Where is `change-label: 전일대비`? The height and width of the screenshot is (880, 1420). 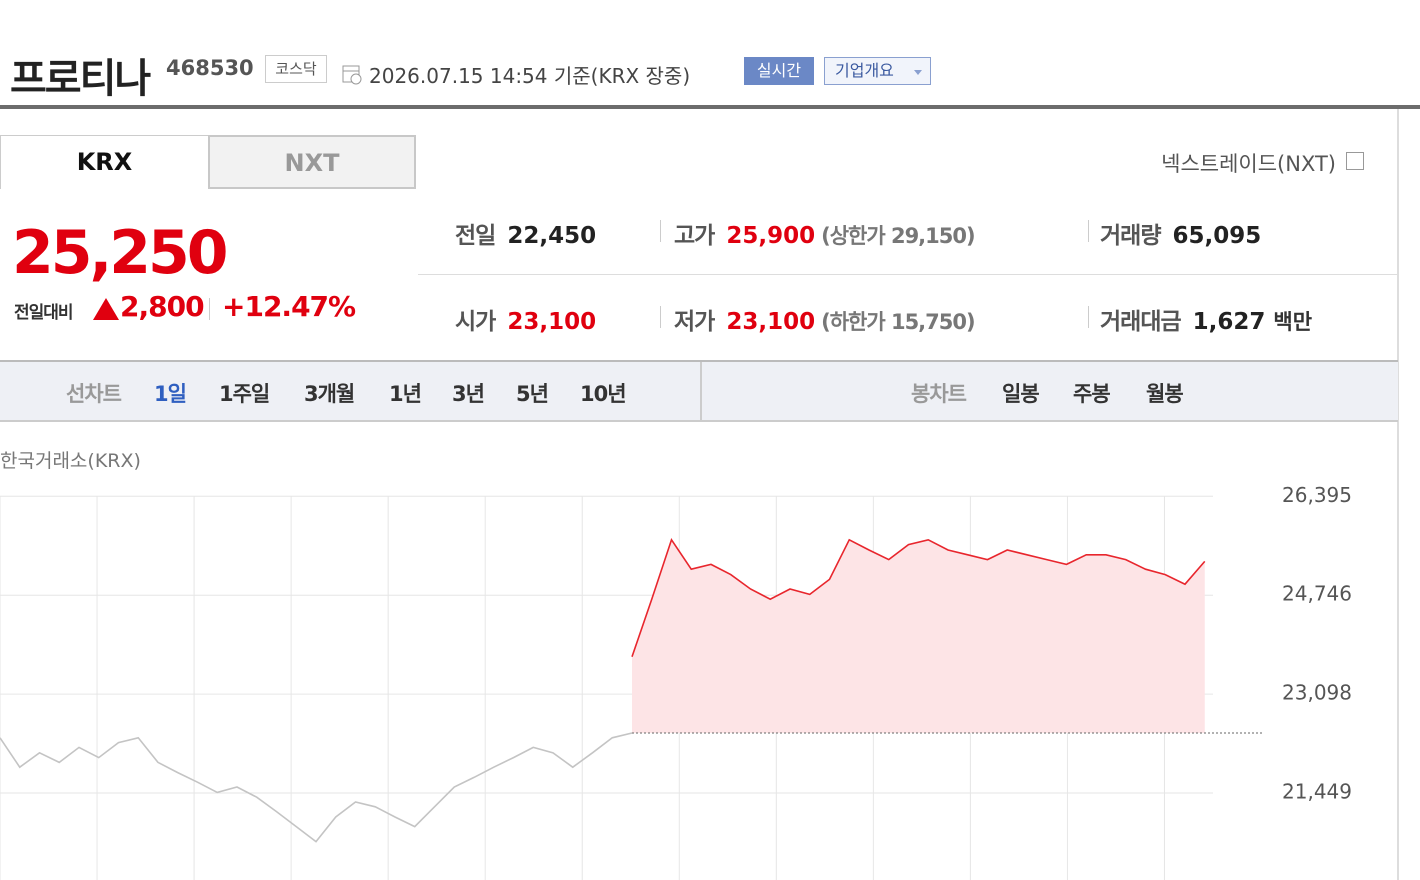 change-label: 전일대비 is located at coordinates (44, 313).